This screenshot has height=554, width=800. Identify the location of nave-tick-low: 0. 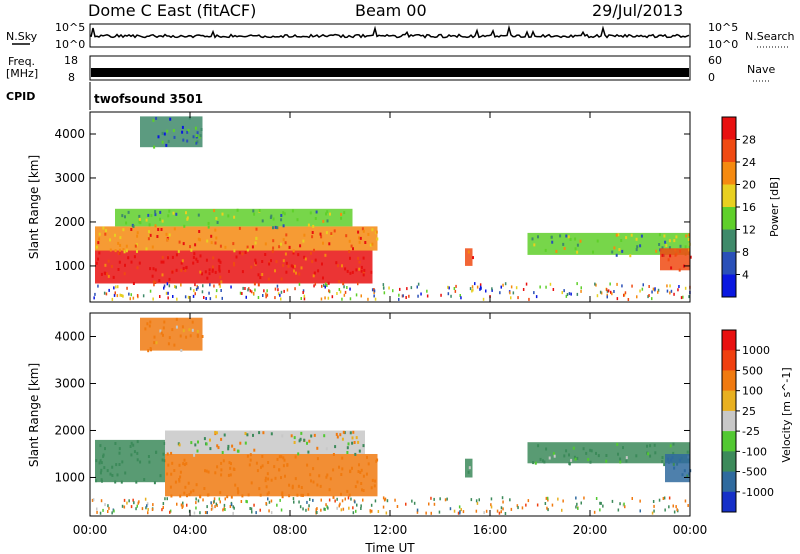
(711, 77).